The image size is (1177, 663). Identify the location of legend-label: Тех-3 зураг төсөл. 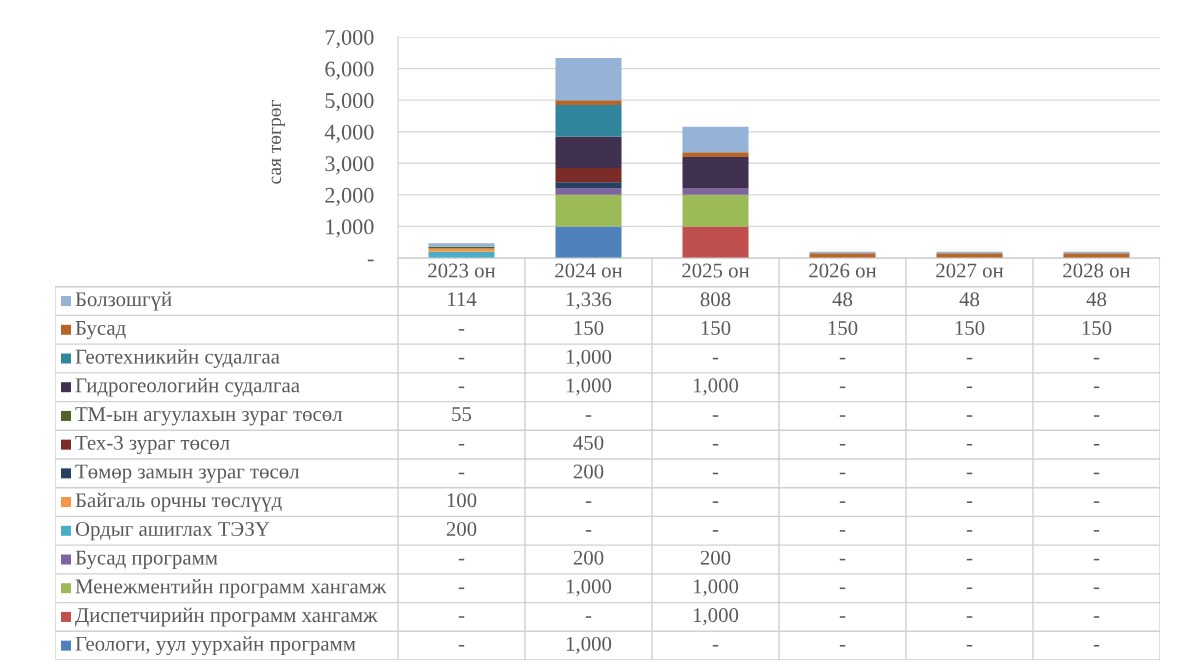
(152, 445).